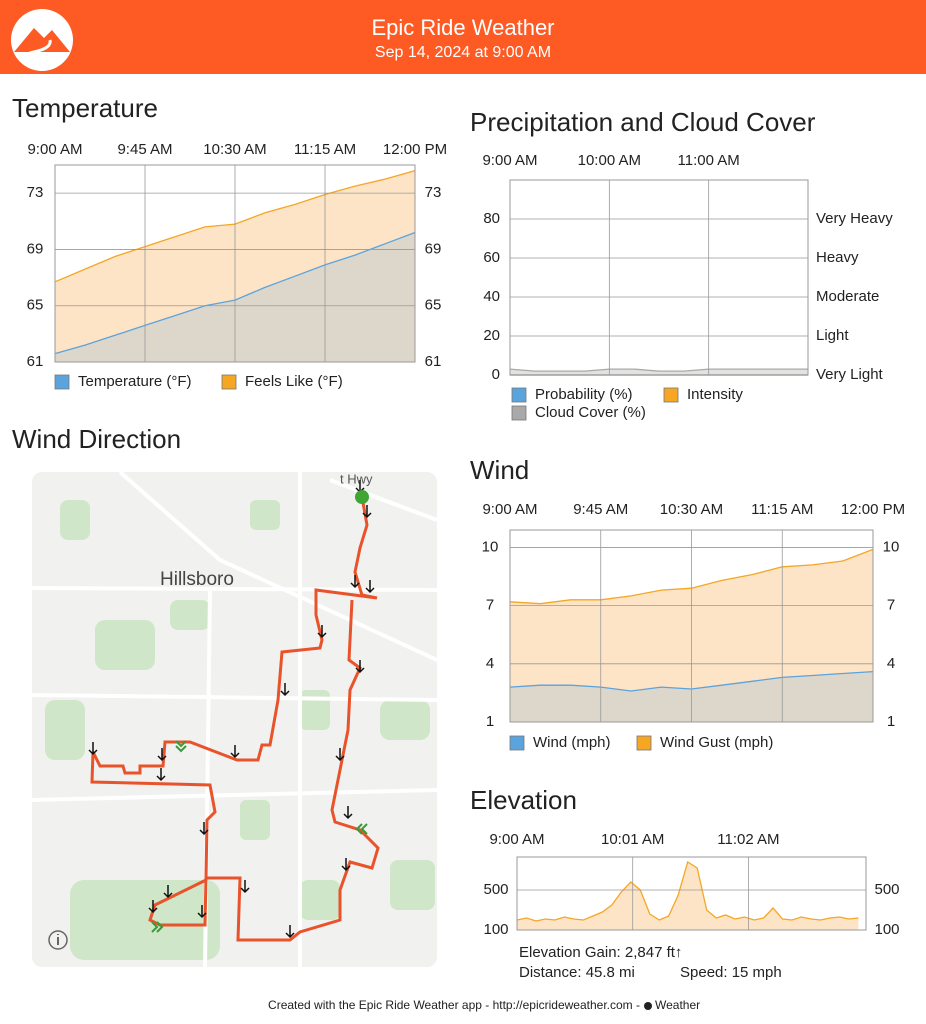  I want to click on route, so click(235, 719).